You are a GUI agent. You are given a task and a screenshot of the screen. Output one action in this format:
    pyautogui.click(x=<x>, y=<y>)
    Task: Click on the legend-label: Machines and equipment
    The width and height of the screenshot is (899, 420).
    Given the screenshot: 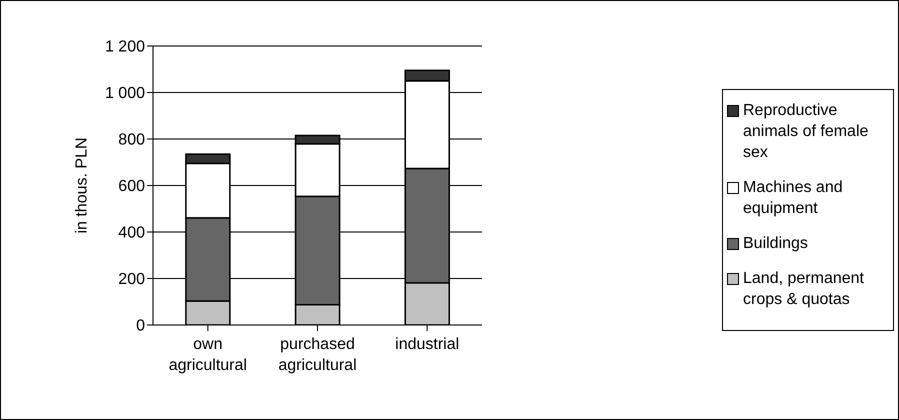 What is the action you would take?
    pyautogui.click(x=793, y=198)
    